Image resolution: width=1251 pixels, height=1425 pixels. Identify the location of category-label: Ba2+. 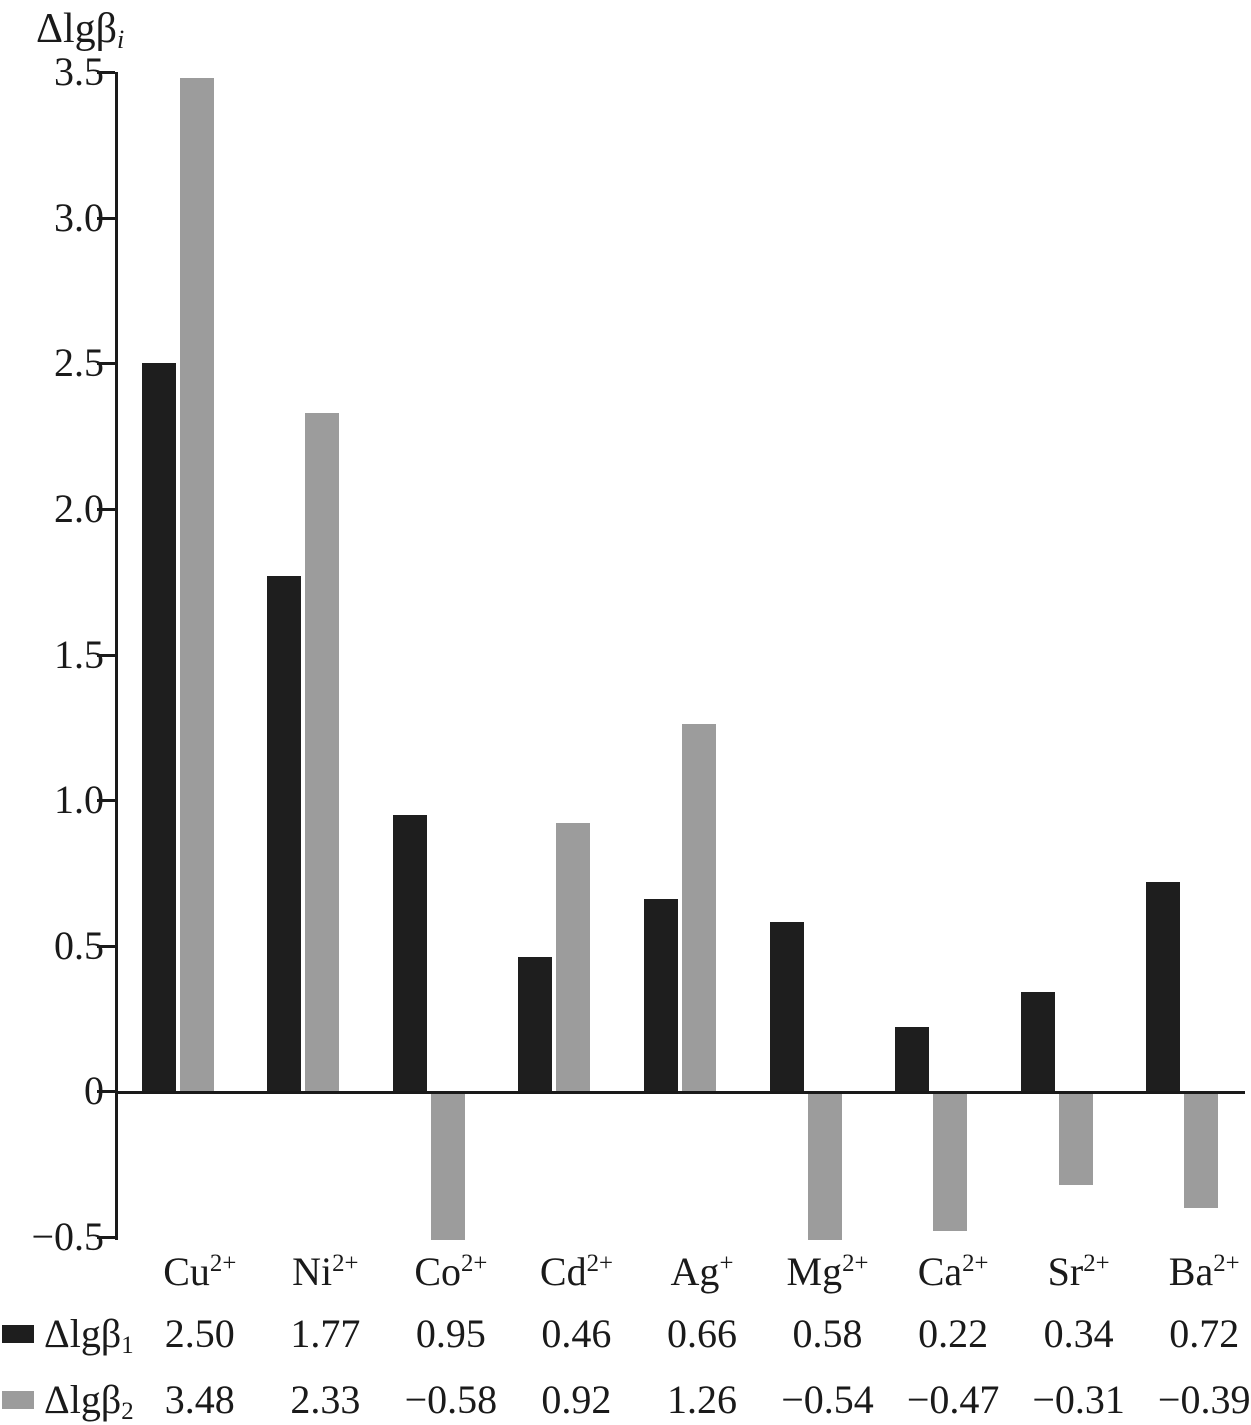
(1204, 1271).